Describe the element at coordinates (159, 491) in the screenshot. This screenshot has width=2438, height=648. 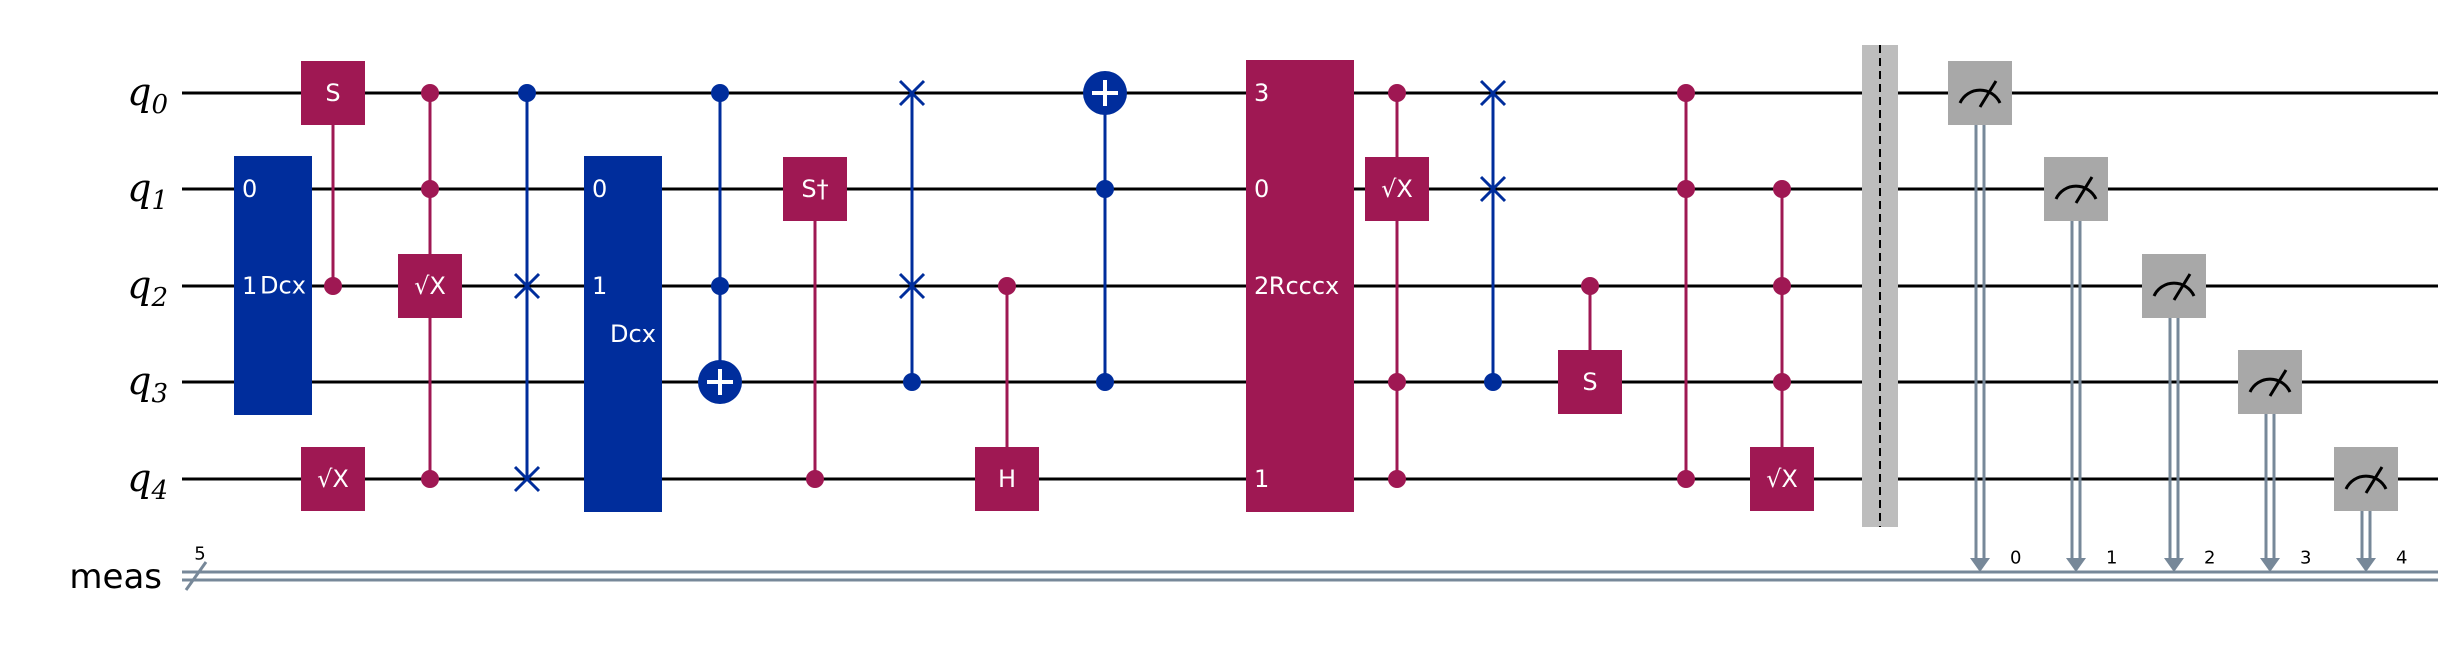
I see `qubit-index: 4` at that location.